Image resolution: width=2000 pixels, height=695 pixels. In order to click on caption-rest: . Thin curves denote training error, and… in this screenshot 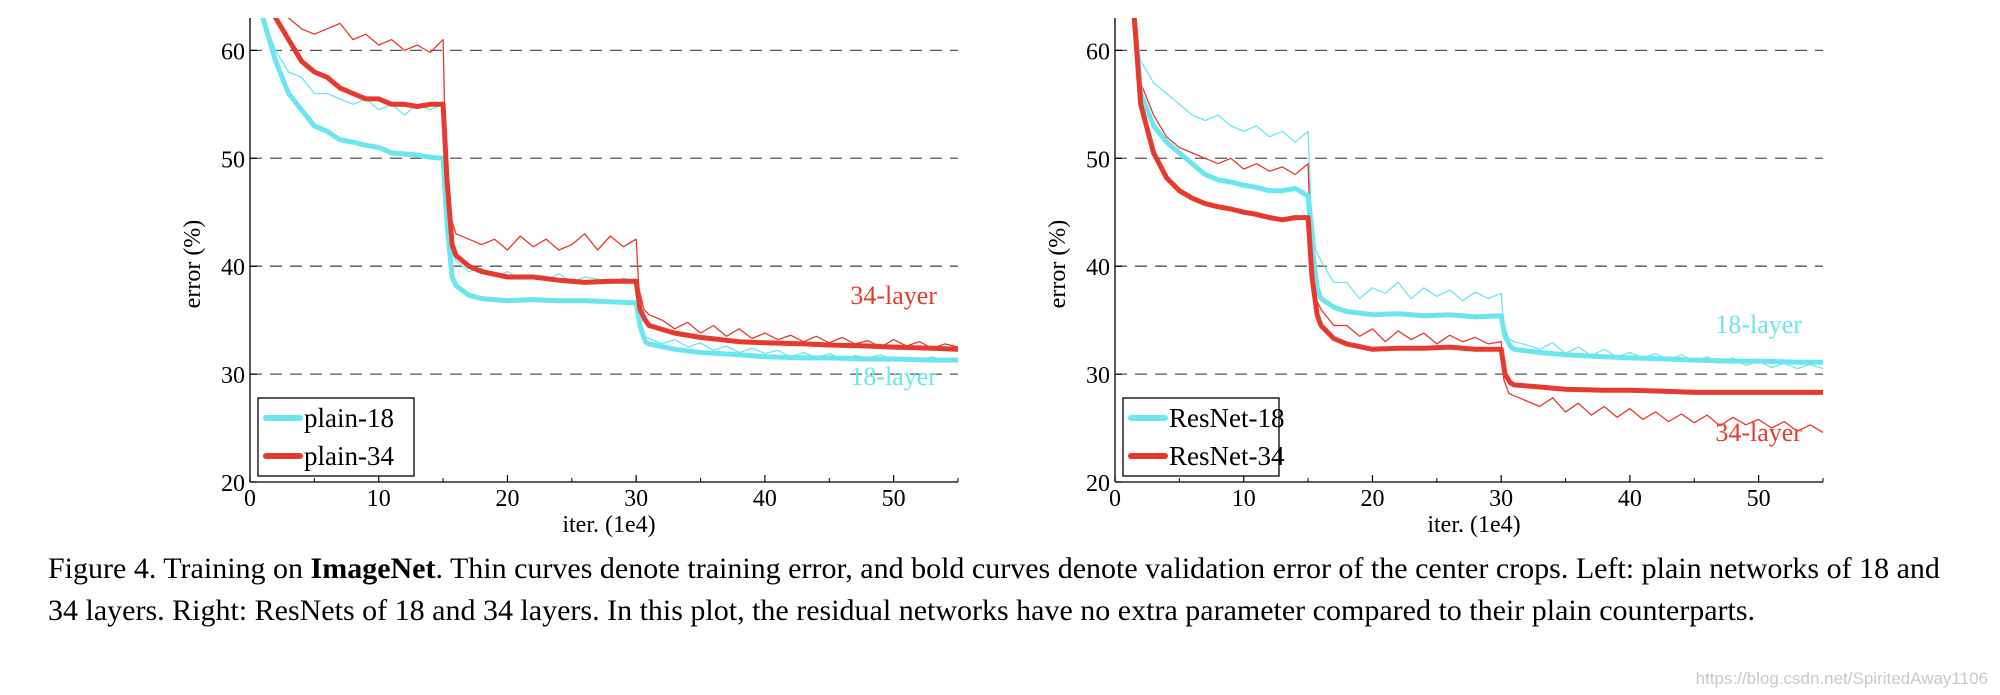, I will do `click(994, 589)`.